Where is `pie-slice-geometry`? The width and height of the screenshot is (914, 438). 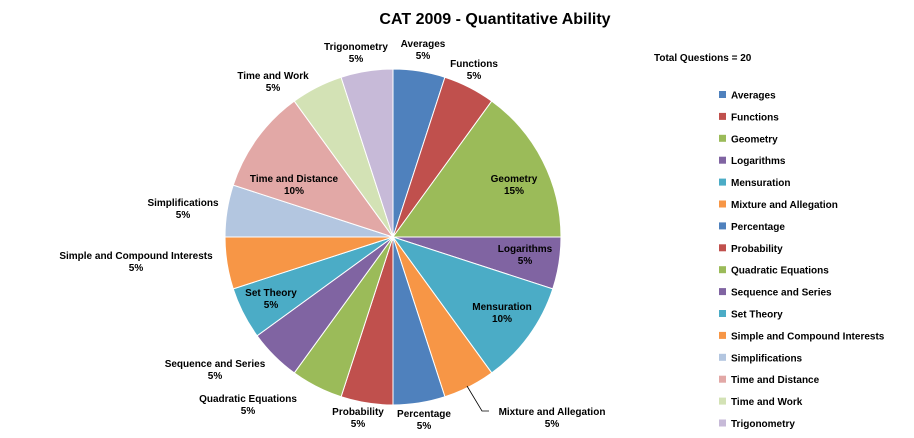
pie-slice-geometry is located at coordinates (477, 169).